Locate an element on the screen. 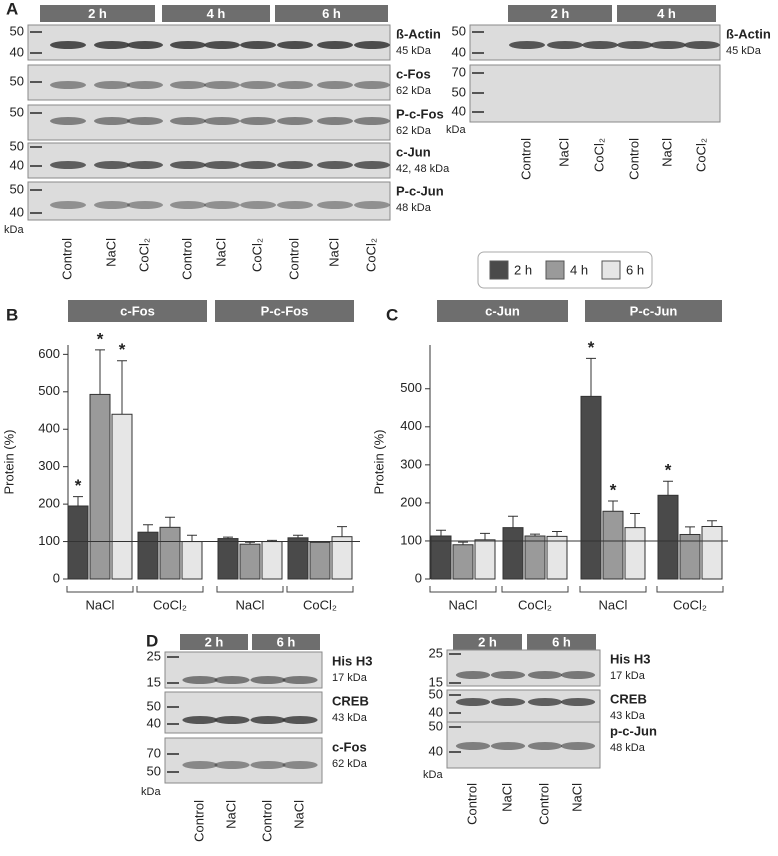 The height and width of the screenshot is (856, 778). time-label: 4 h is located at coordinates (666, 13).